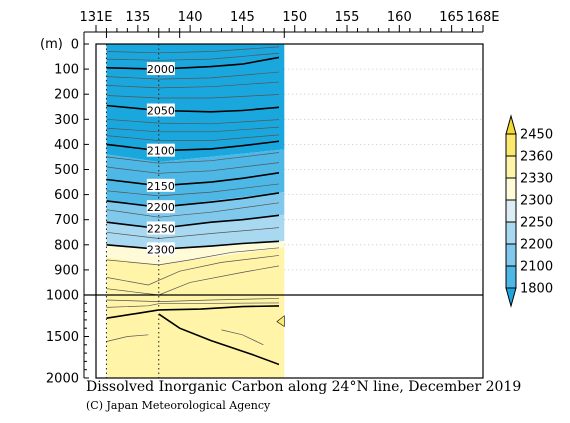 This screenshot has width=570, height=423. I want to click on colorbar-label-2250: 2250, so click(536, 223).